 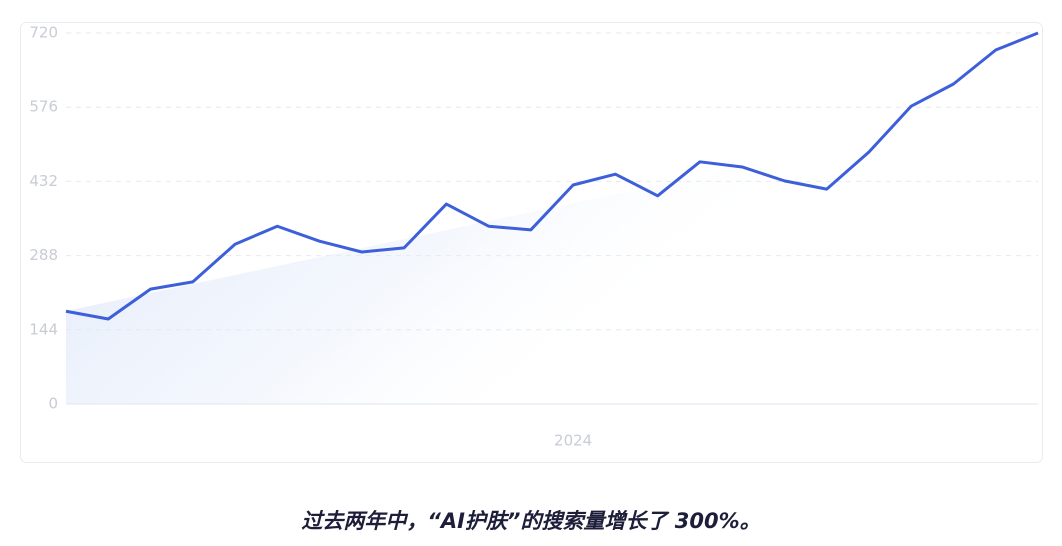 I want to click on y-tick-label: 576, so click(x=43, y=107).